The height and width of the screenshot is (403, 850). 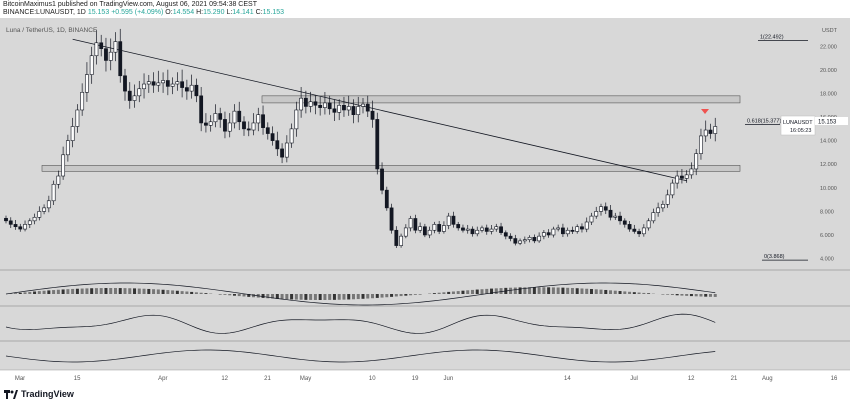 I want to click on low-value: 14.141, so click(x=243, y=12).